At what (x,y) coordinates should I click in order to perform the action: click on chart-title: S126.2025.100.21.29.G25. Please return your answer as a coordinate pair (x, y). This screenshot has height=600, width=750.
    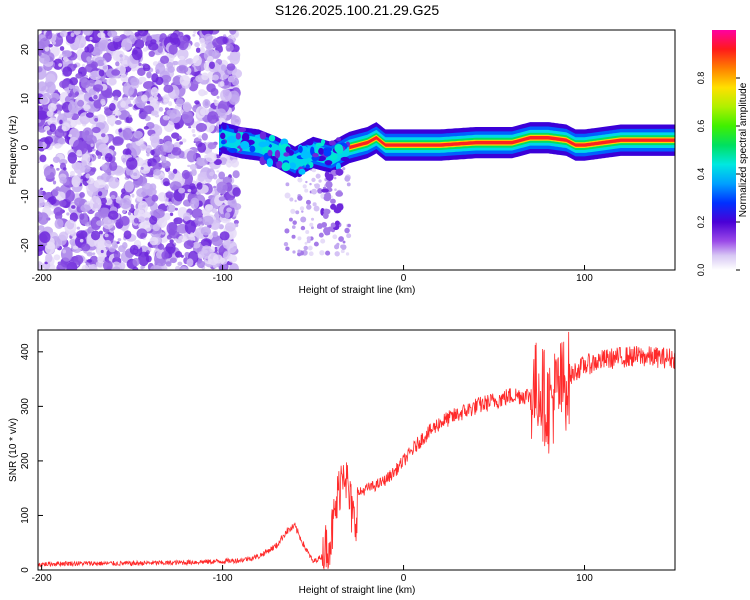
    Looking at the image, I should click on (357, 10).